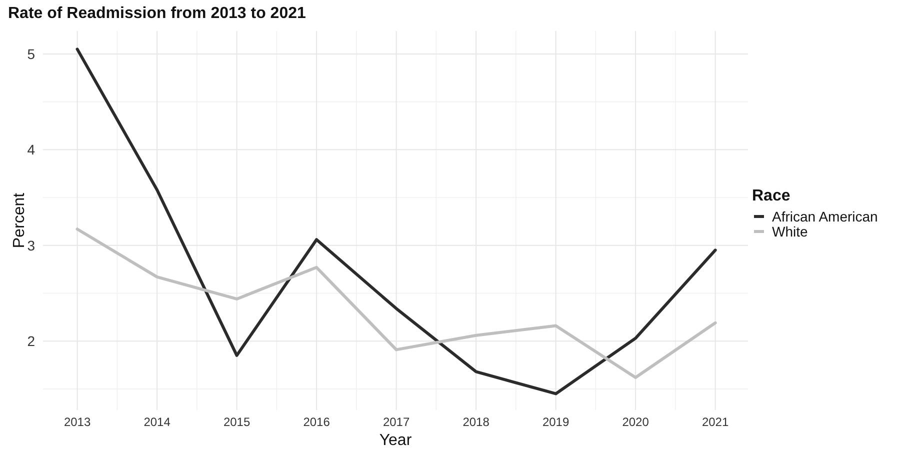  Describe the element at coordinates (825, 216) in the screenshot. I see `legend-label: African American` at that location.